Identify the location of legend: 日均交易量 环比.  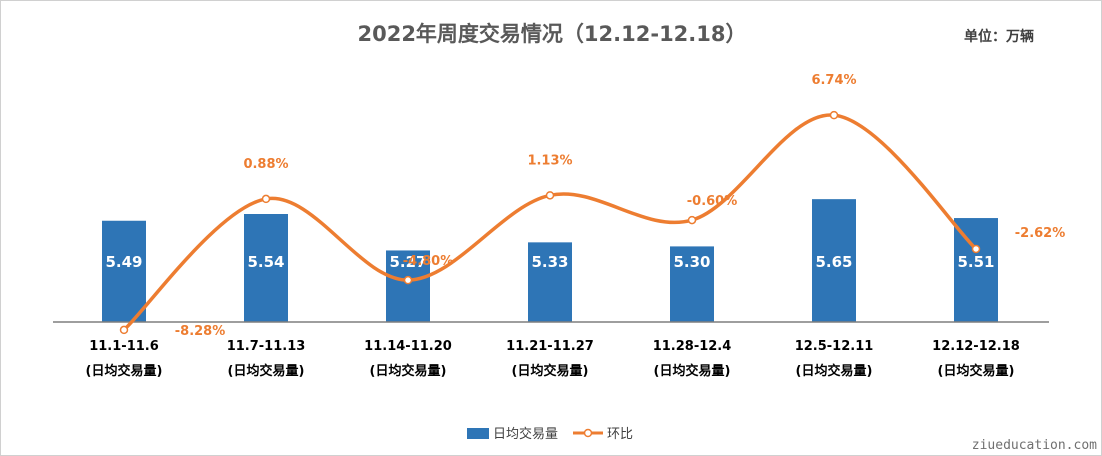
(550, 434).